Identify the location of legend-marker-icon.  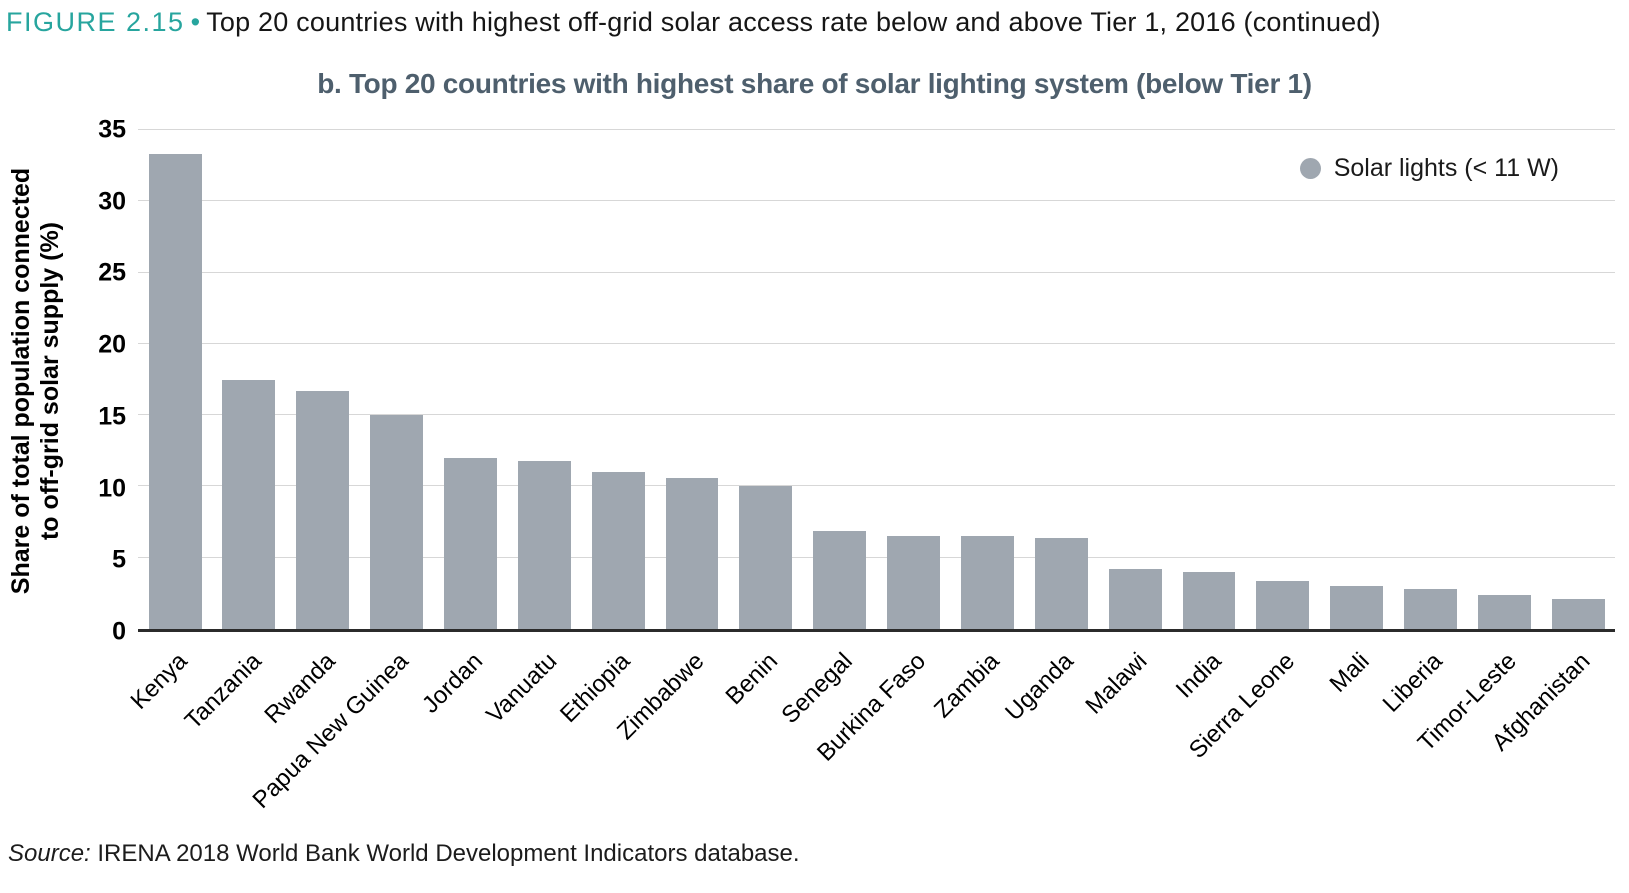
(1310, 168).